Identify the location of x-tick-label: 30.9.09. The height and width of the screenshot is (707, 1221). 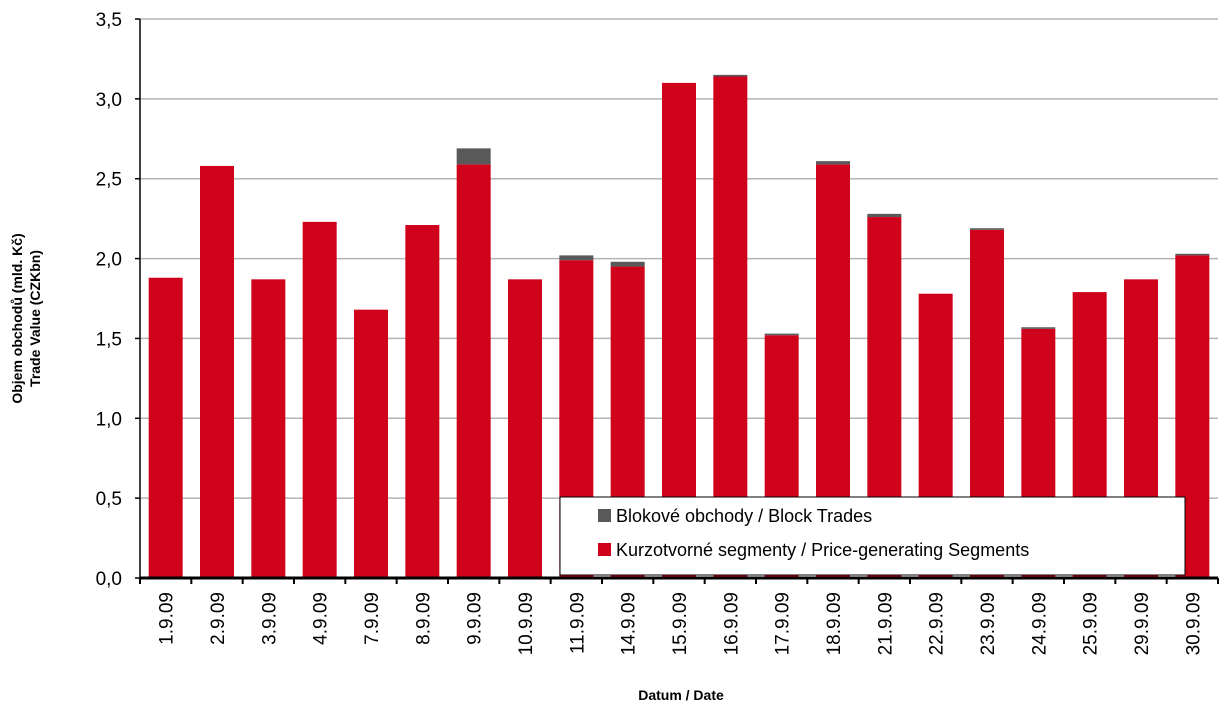
(1193, 623).